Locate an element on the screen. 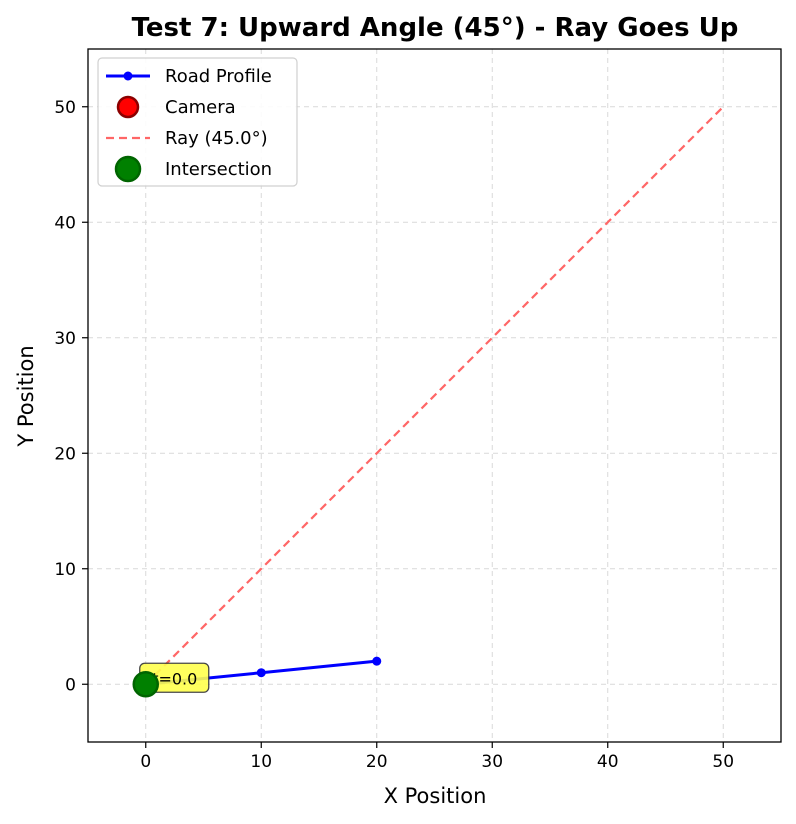 This screenshot has height=824, width=796. y-tick-label: 0 is located at coordinates (70, 685).